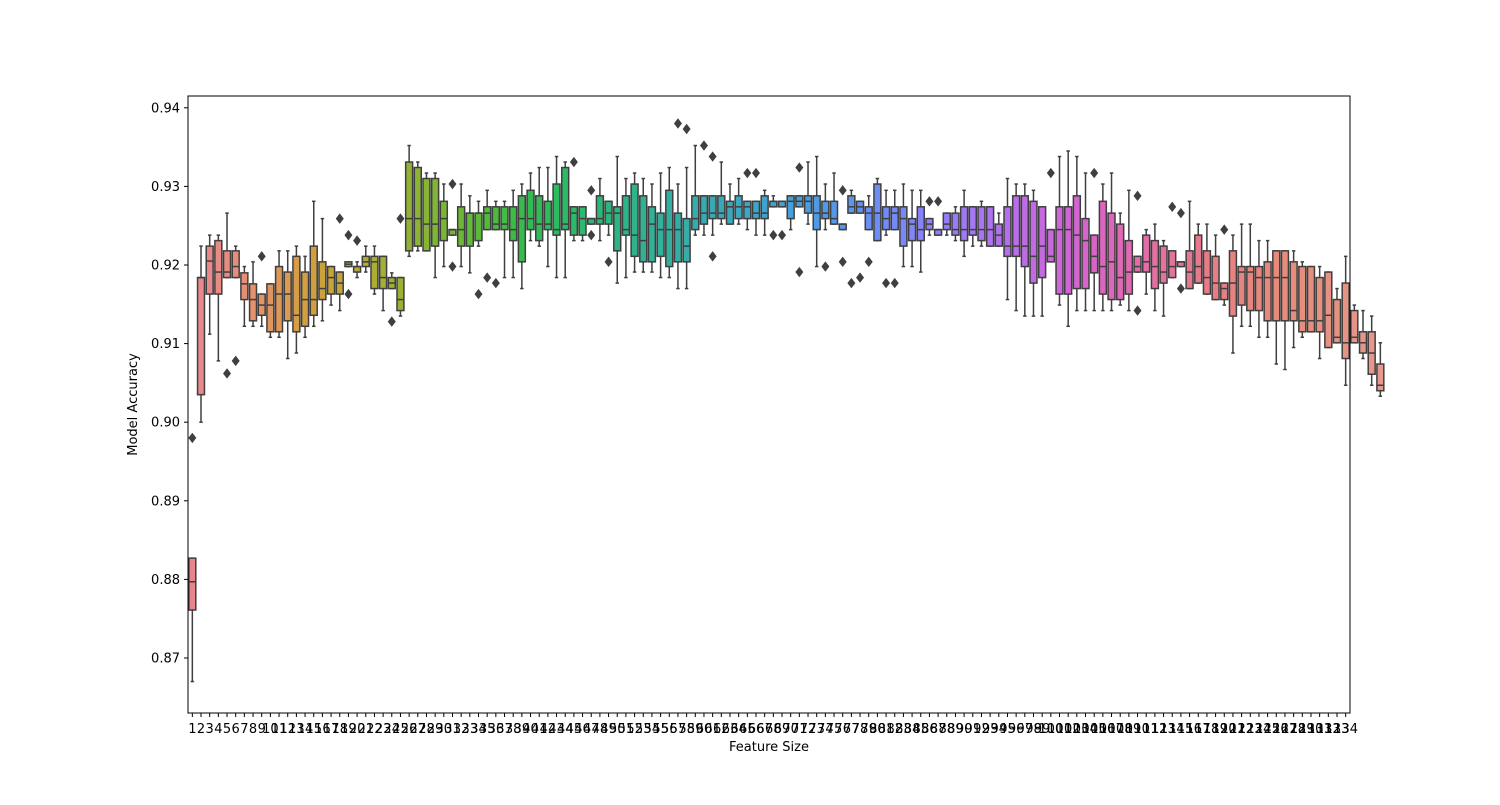 This screenshot has height=805, width=1500. I want to click on x-tick-label: 33, so click(470, 729).